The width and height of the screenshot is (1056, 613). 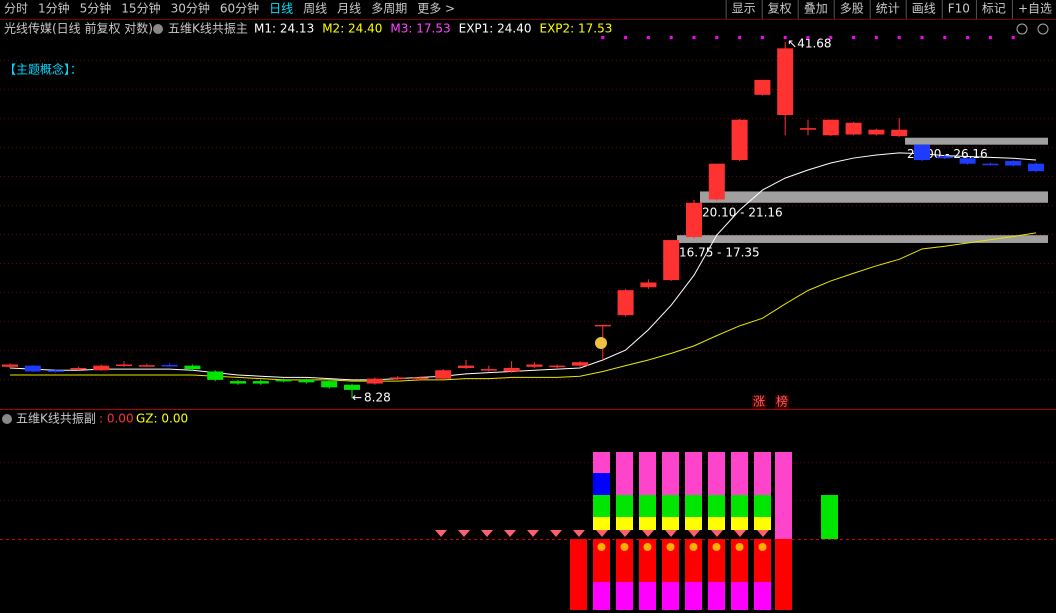 What do you see at coordinates (54, 8) in the screenshot?
I see `period-tab: 1分钟` at bounding box center [54, 8].